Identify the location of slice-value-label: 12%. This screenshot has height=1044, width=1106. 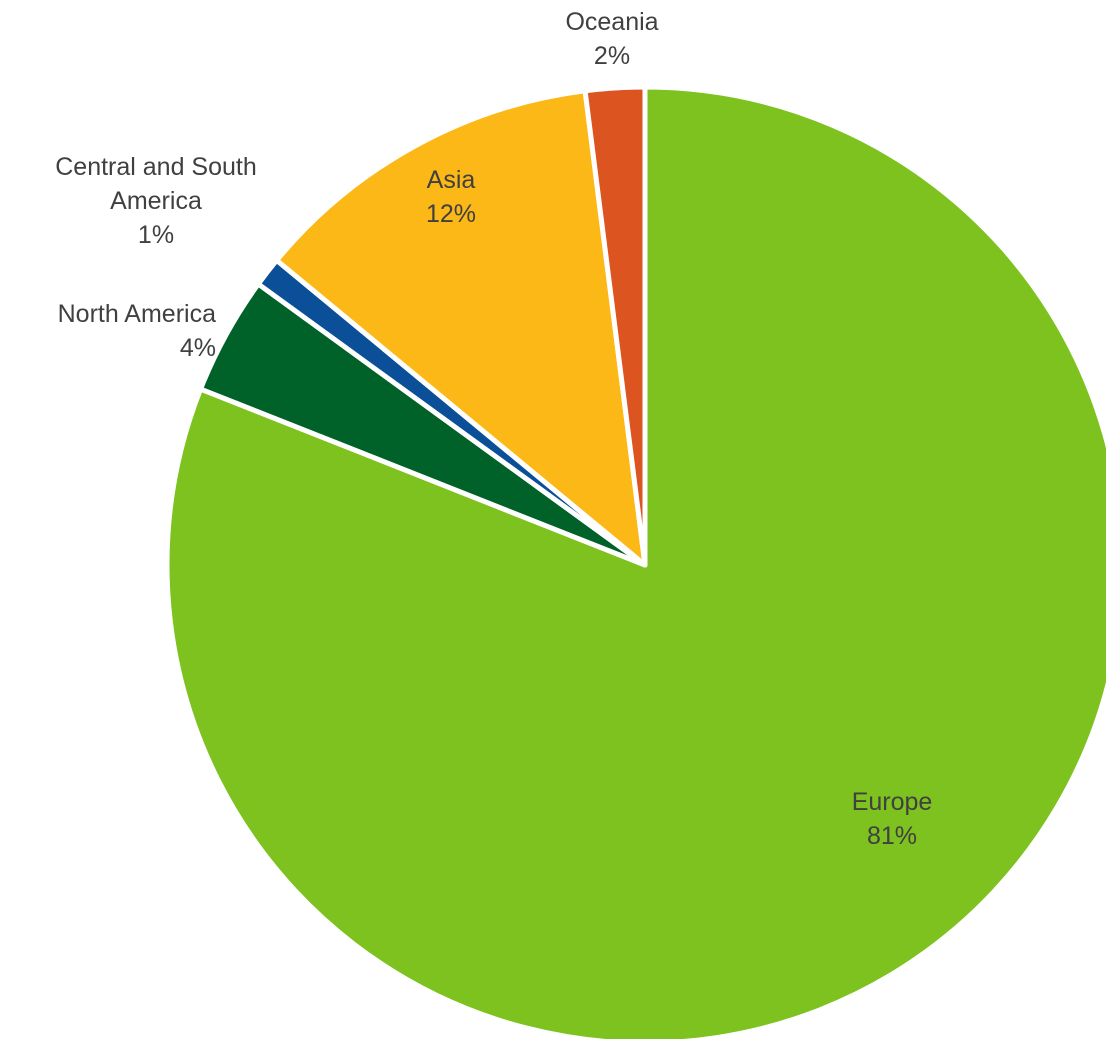
(451, 214).